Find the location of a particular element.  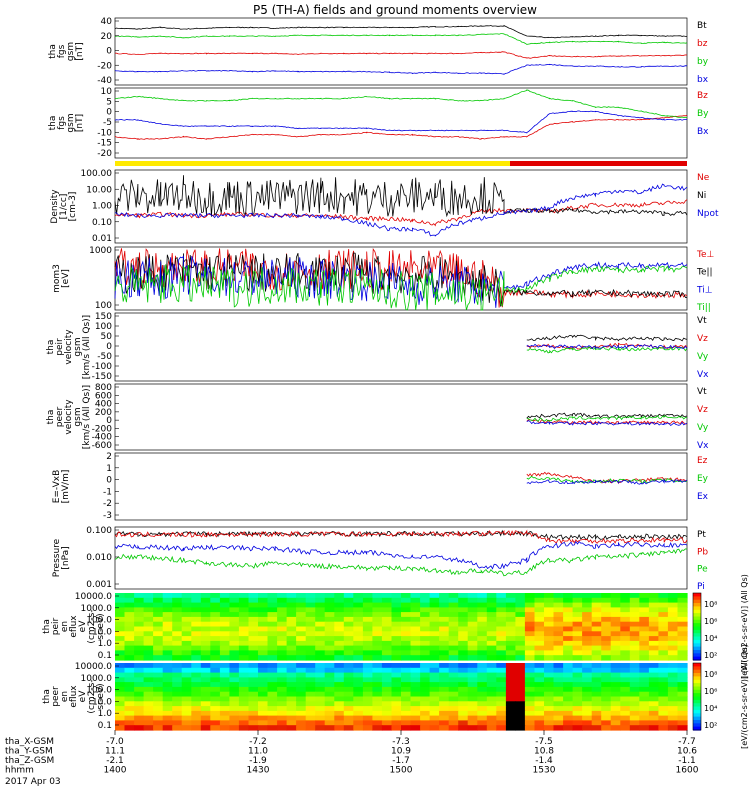

y-tick-label: 1.0 is located at coordinates (105, 644).